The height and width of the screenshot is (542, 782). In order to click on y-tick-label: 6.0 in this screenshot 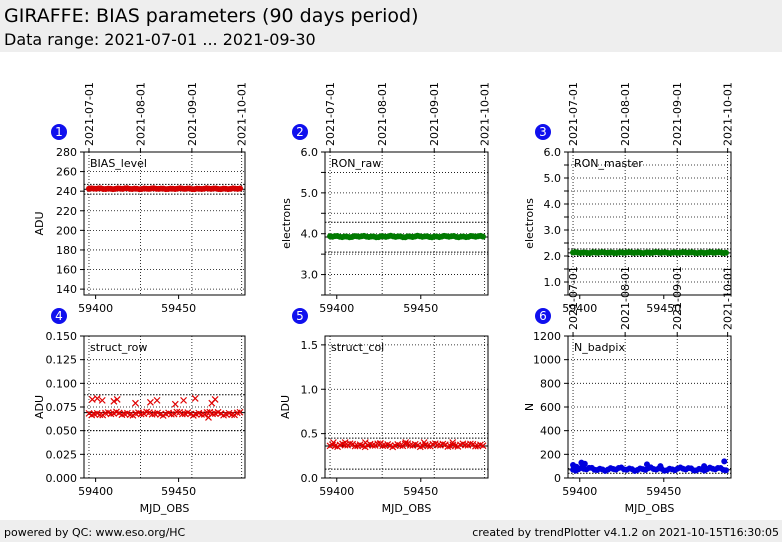, I will do `click(553, 152)`.